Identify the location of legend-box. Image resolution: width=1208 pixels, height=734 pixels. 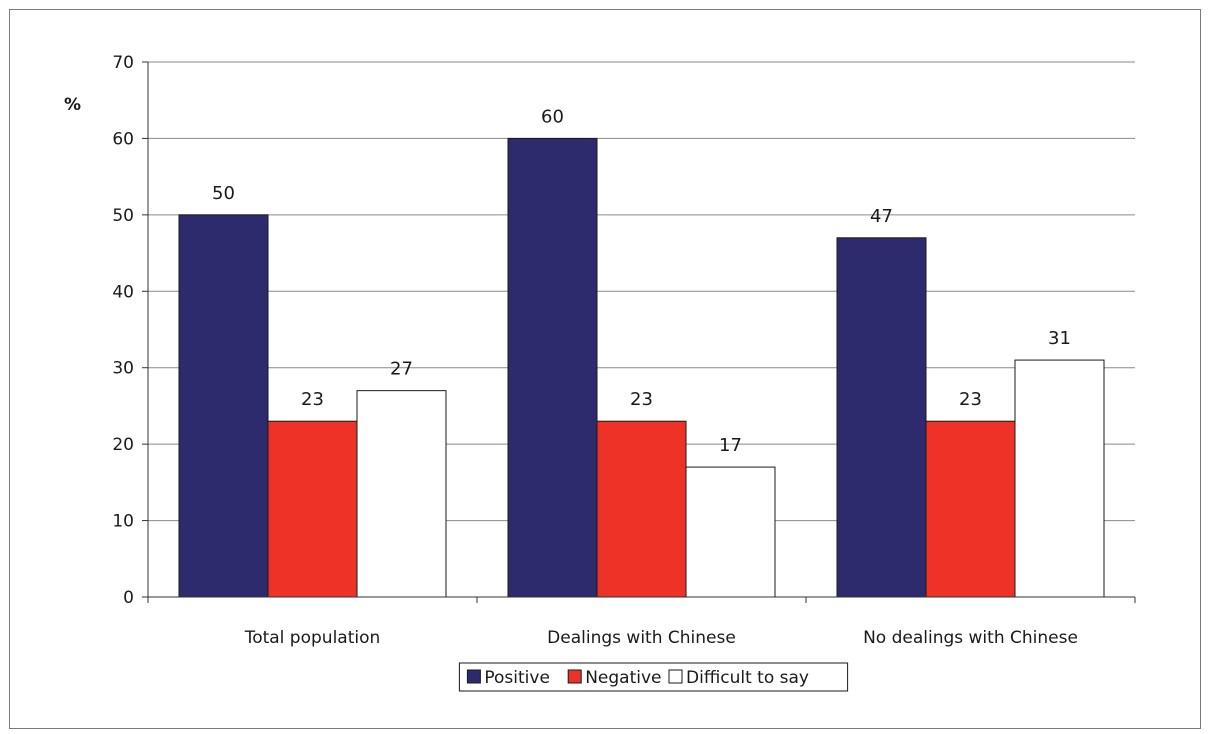
(653, 677).